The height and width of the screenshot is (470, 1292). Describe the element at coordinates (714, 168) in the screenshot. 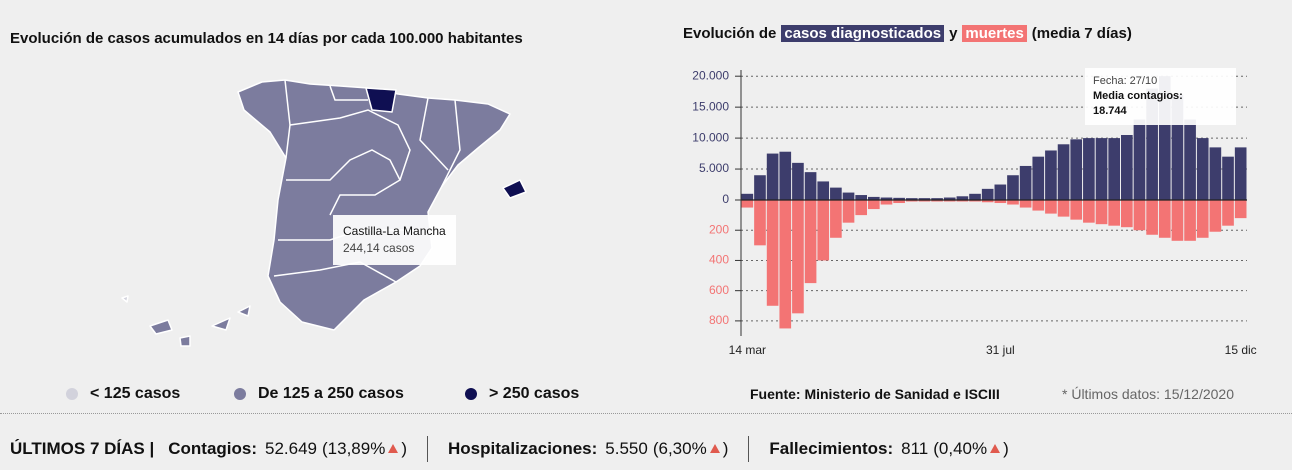

I see `y-tick-label: 5.000` at that location.